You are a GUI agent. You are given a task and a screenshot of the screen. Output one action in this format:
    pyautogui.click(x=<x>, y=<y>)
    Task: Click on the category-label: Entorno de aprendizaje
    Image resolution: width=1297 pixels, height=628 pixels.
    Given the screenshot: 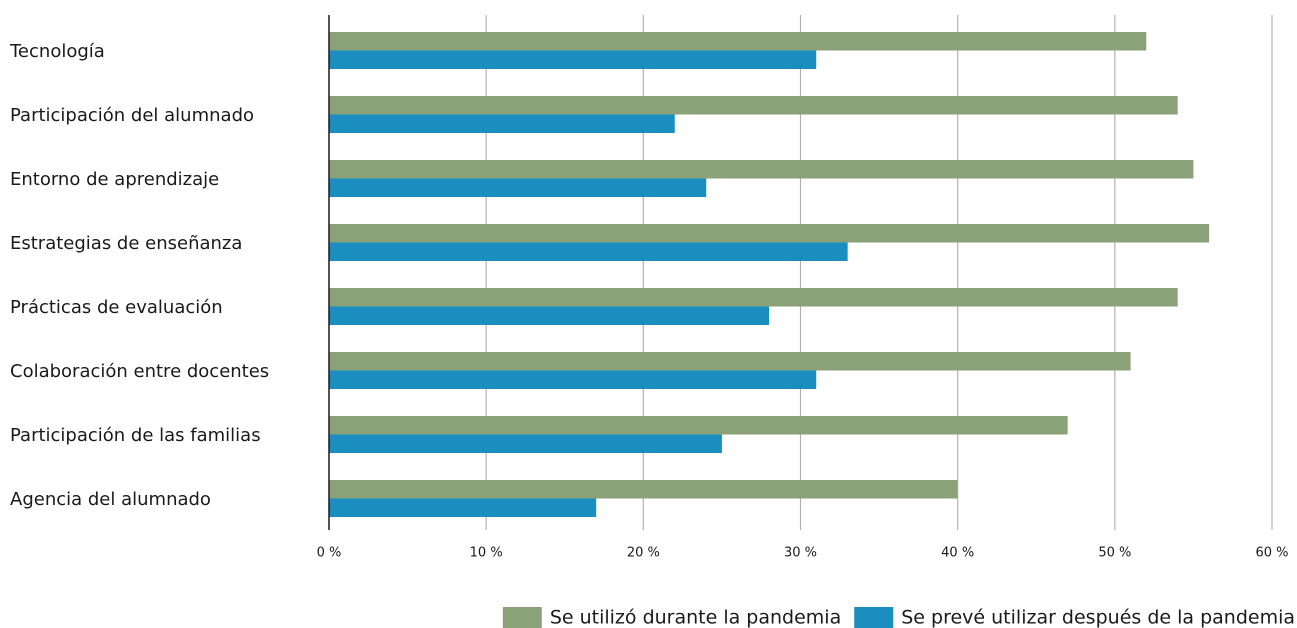 What is the action you would take?
    pyautogui.click(x=114, y=179)
    